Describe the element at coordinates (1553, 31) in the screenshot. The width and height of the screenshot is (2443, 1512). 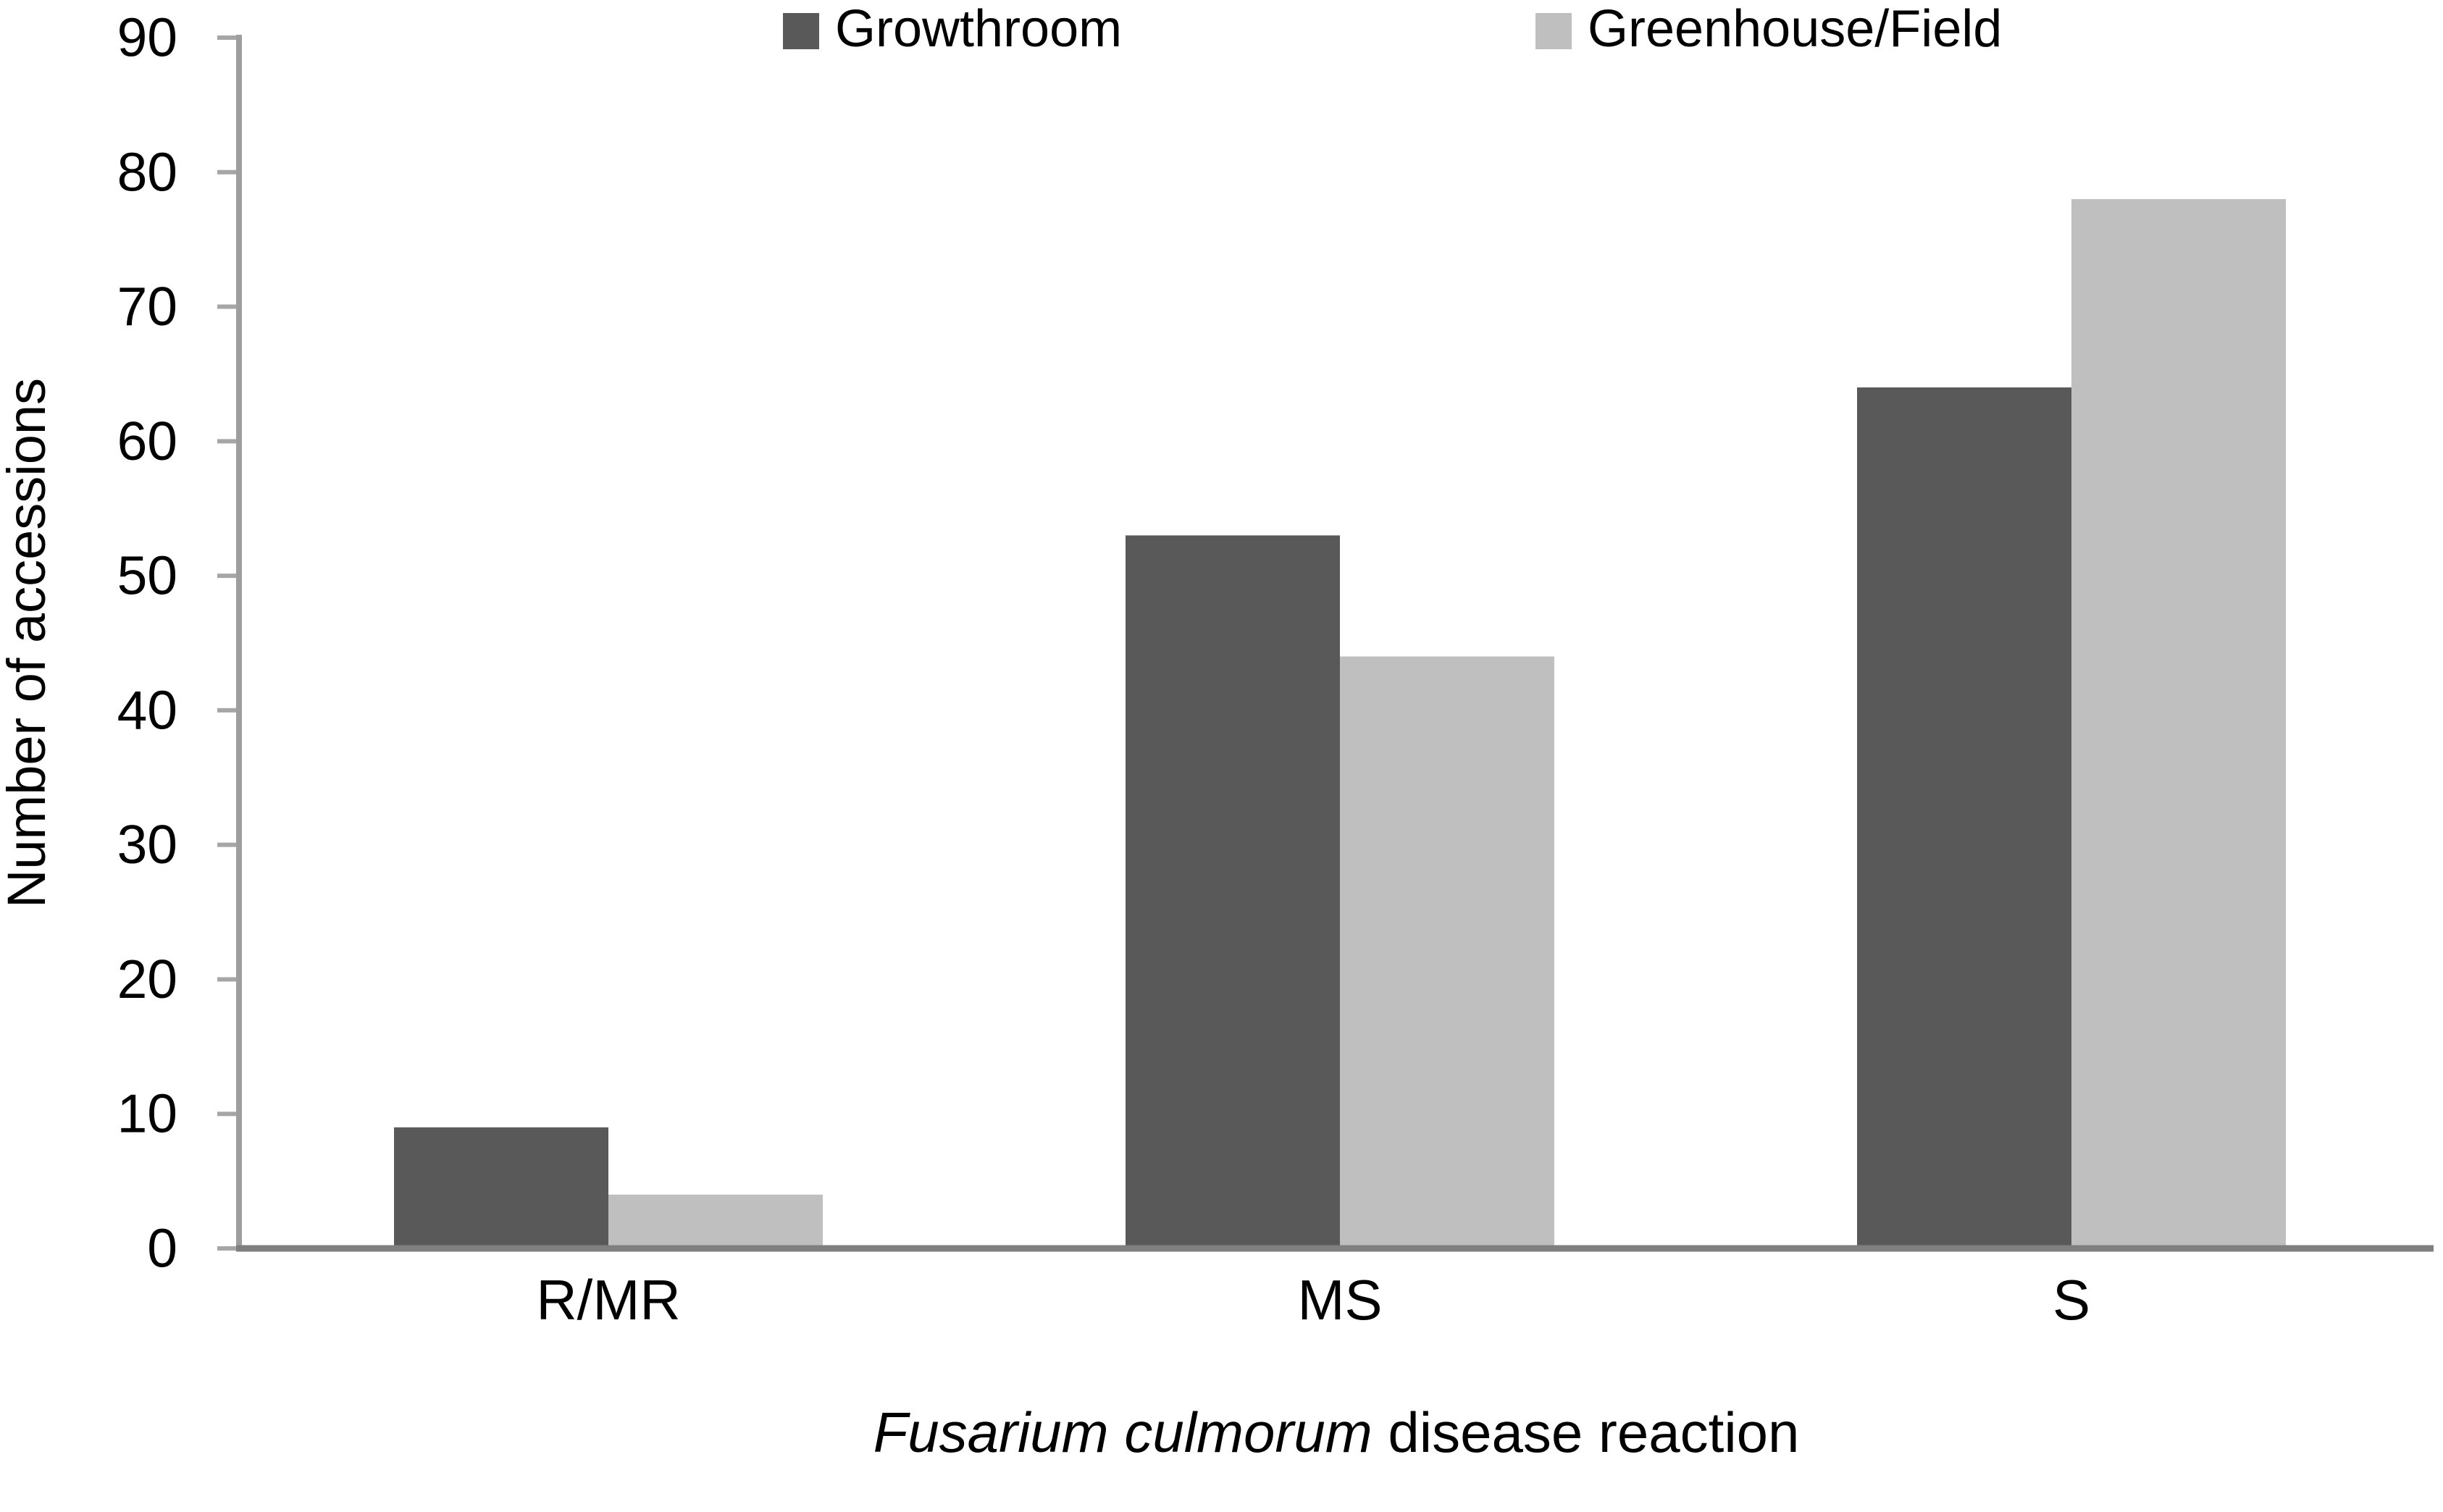
I see `legend-swatch-greenhouse-field` at that location.